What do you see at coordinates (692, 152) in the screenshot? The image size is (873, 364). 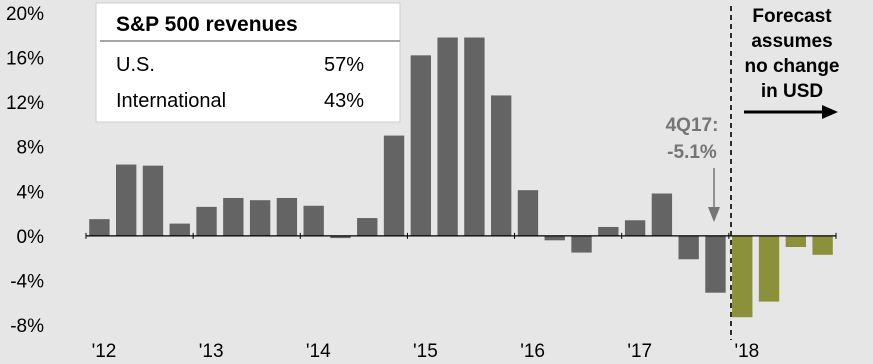 I see `callout-line-2: -5.1%` at bounding box center [692, 152].